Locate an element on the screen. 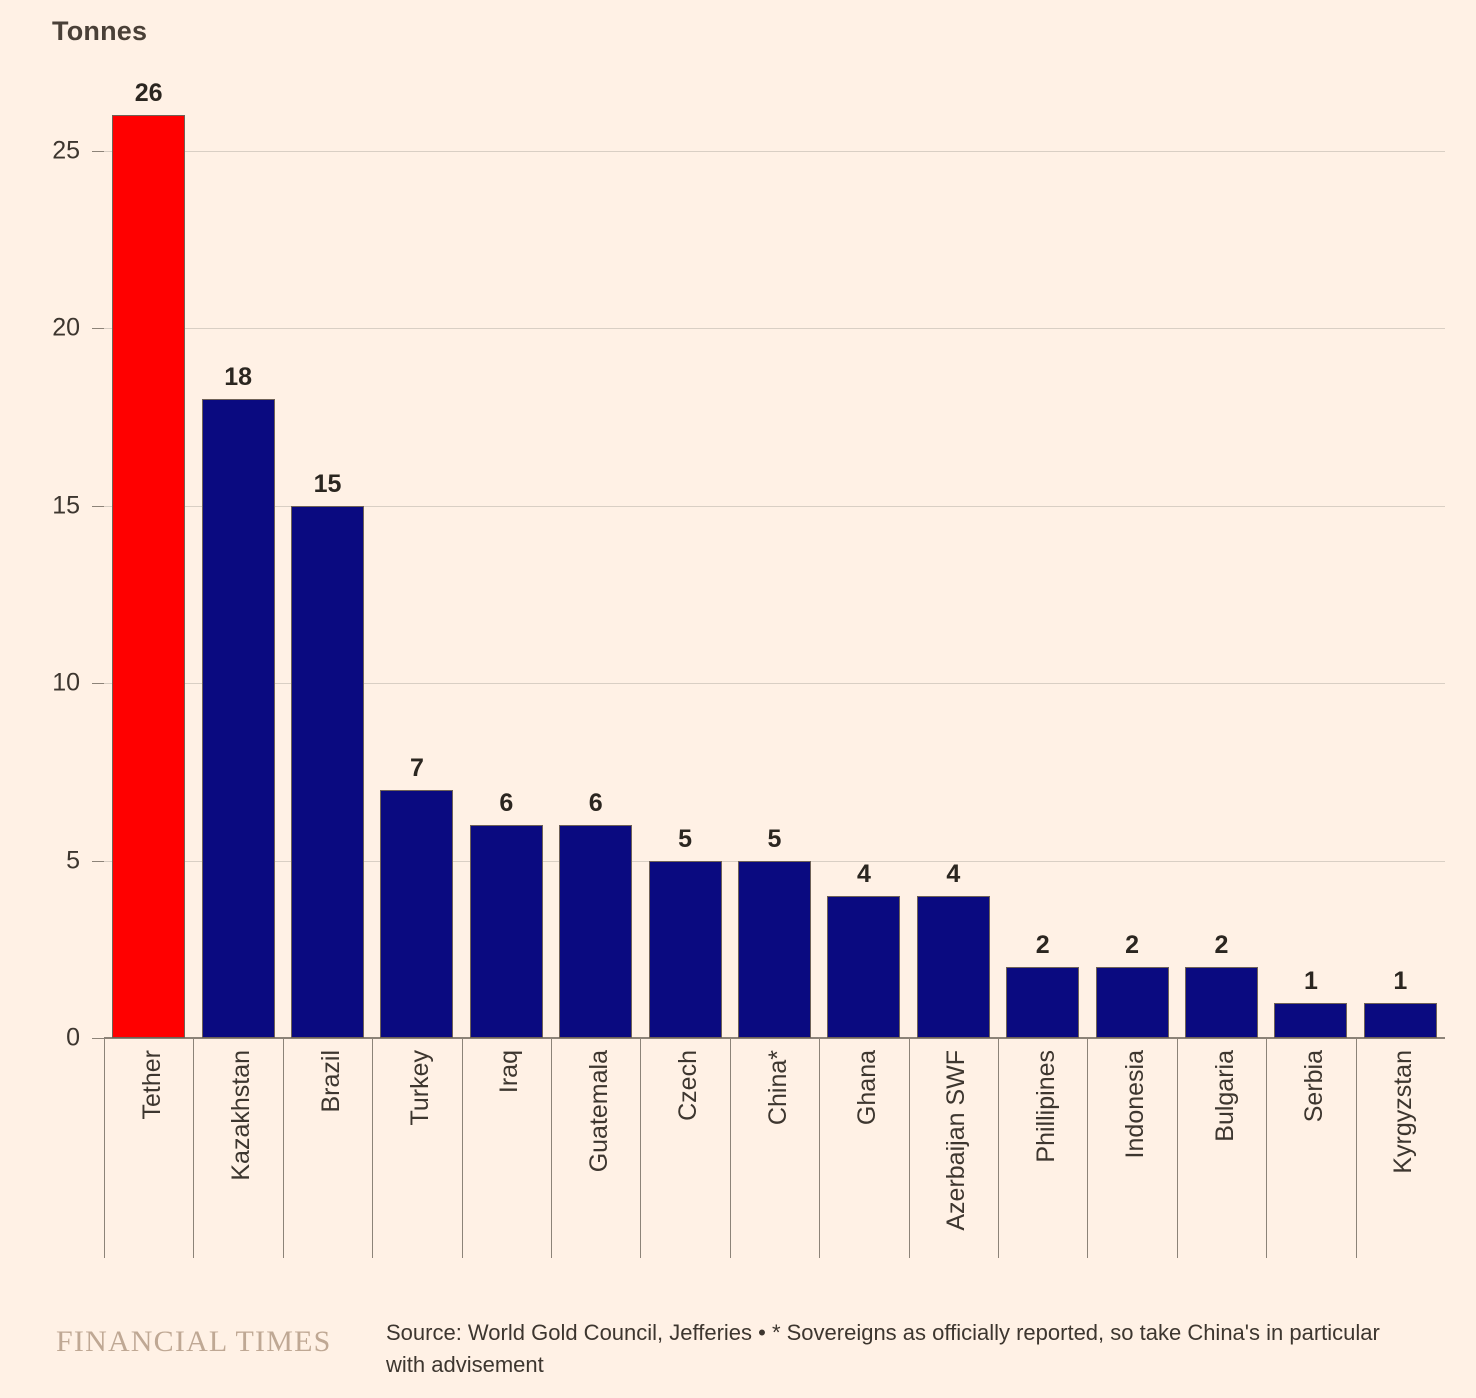 This screenshot has width=1476, height=1398. y-tick-label: 20 is located at coordinates (66, 327).